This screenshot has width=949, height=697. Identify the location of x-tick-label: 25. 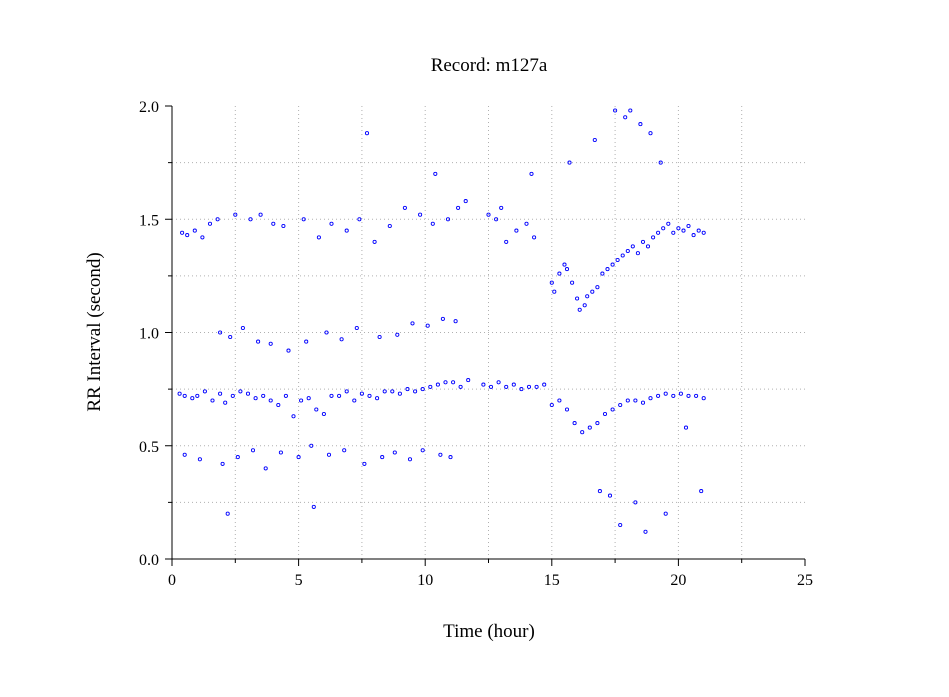
(805, 580).